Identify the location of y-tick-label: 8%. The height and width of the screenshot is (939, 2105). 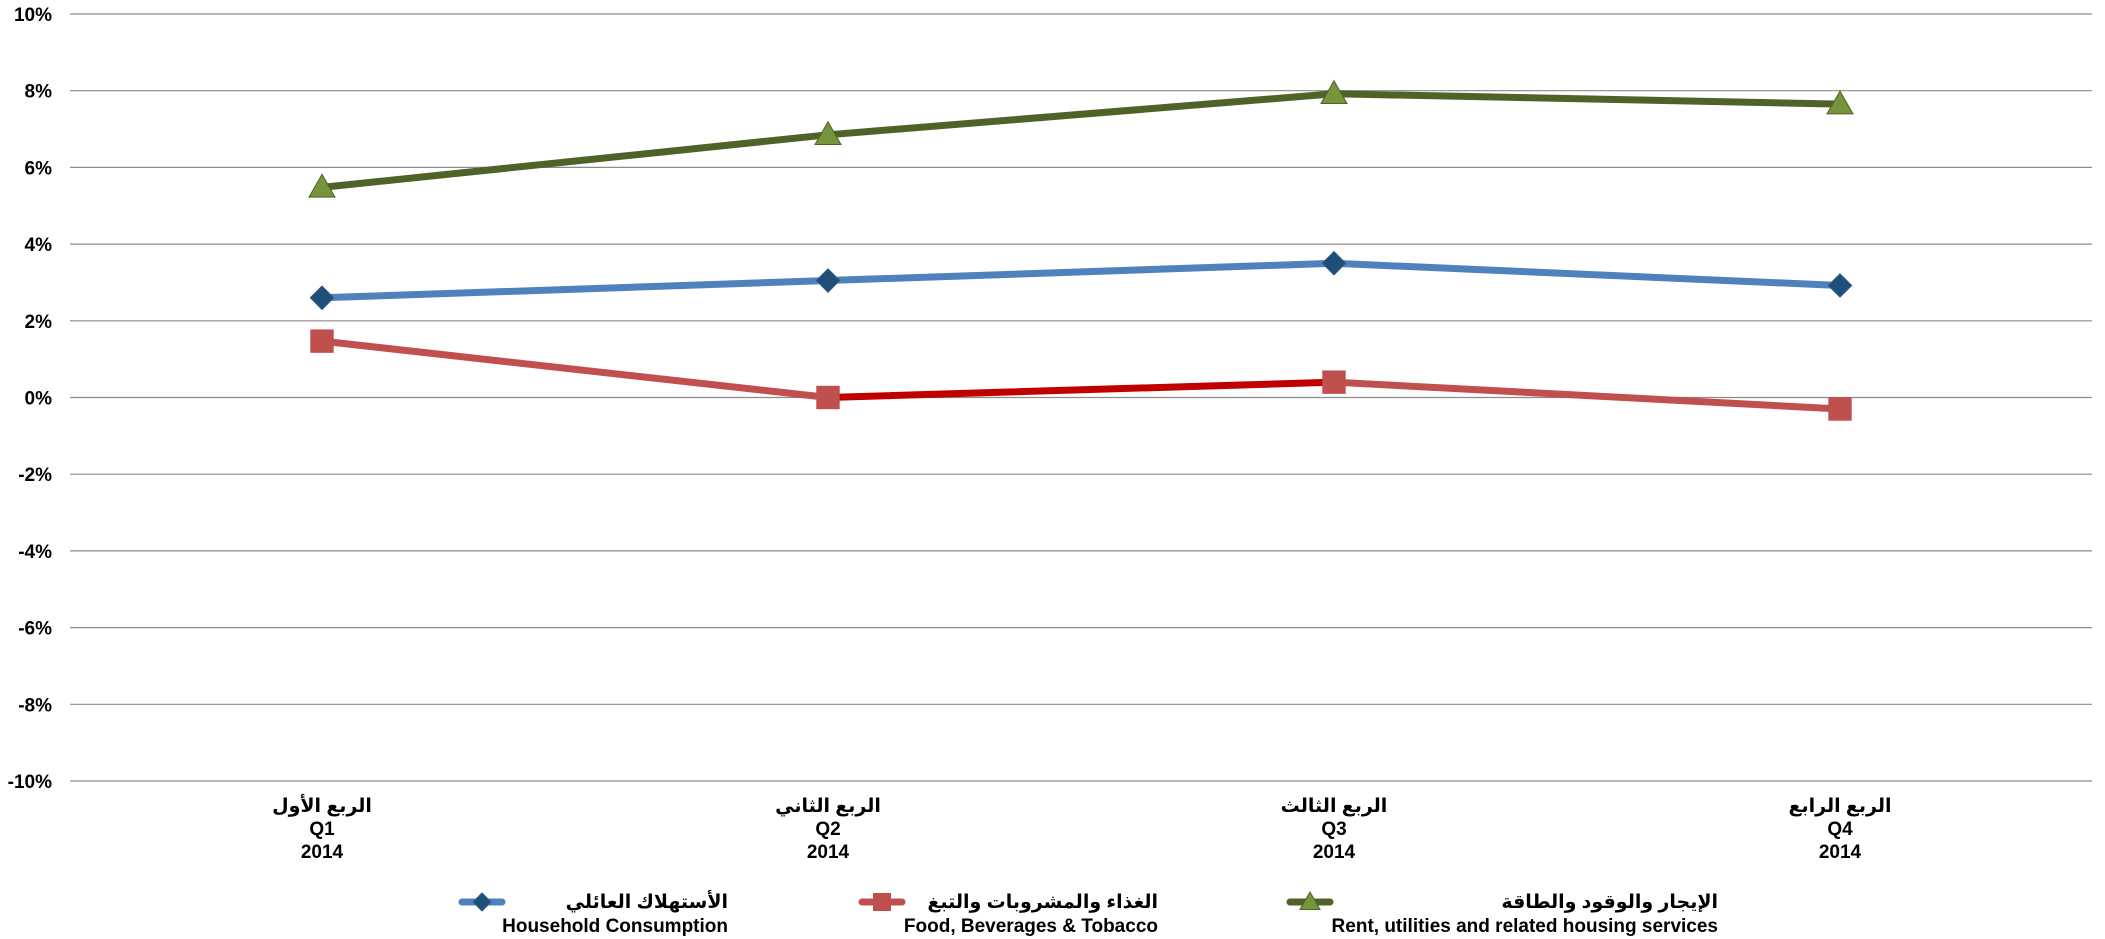
(39, 92).